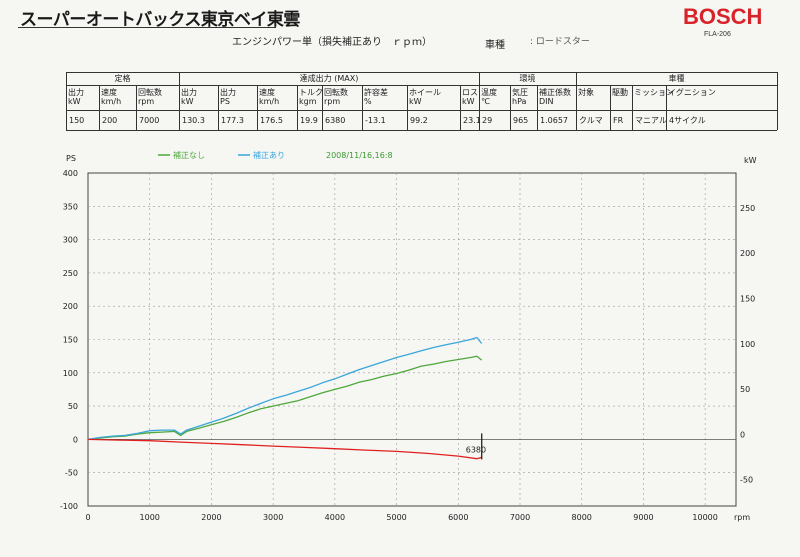 This screenshot has height=557, width=800. I want to click on table-cell-value: 7000, so click(149, 120).